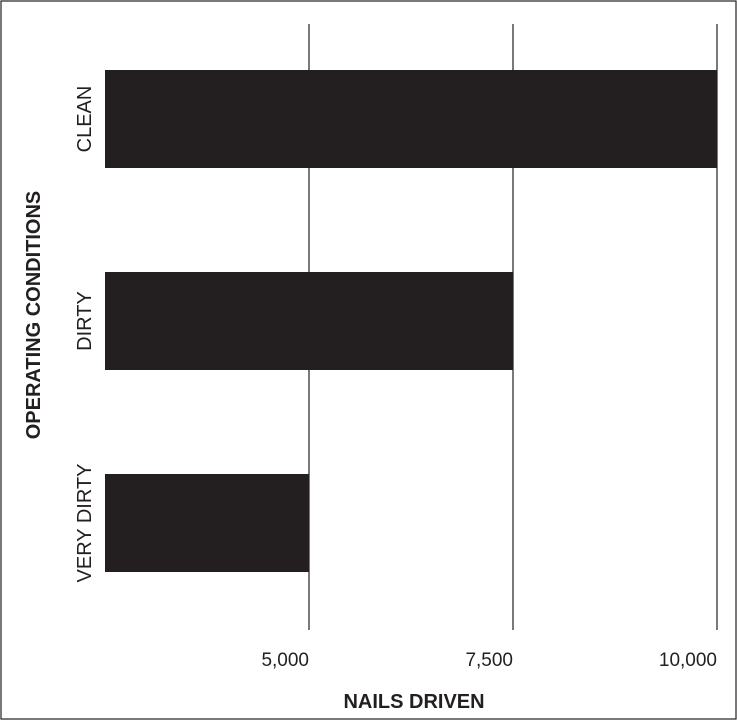 Image resolution: width=737 pixels, height=720 pixels. Describe the element at coordinates (34, 315) in the screenshot. I see `y-axis-title: OPERATING CONDITIONS` at that location.